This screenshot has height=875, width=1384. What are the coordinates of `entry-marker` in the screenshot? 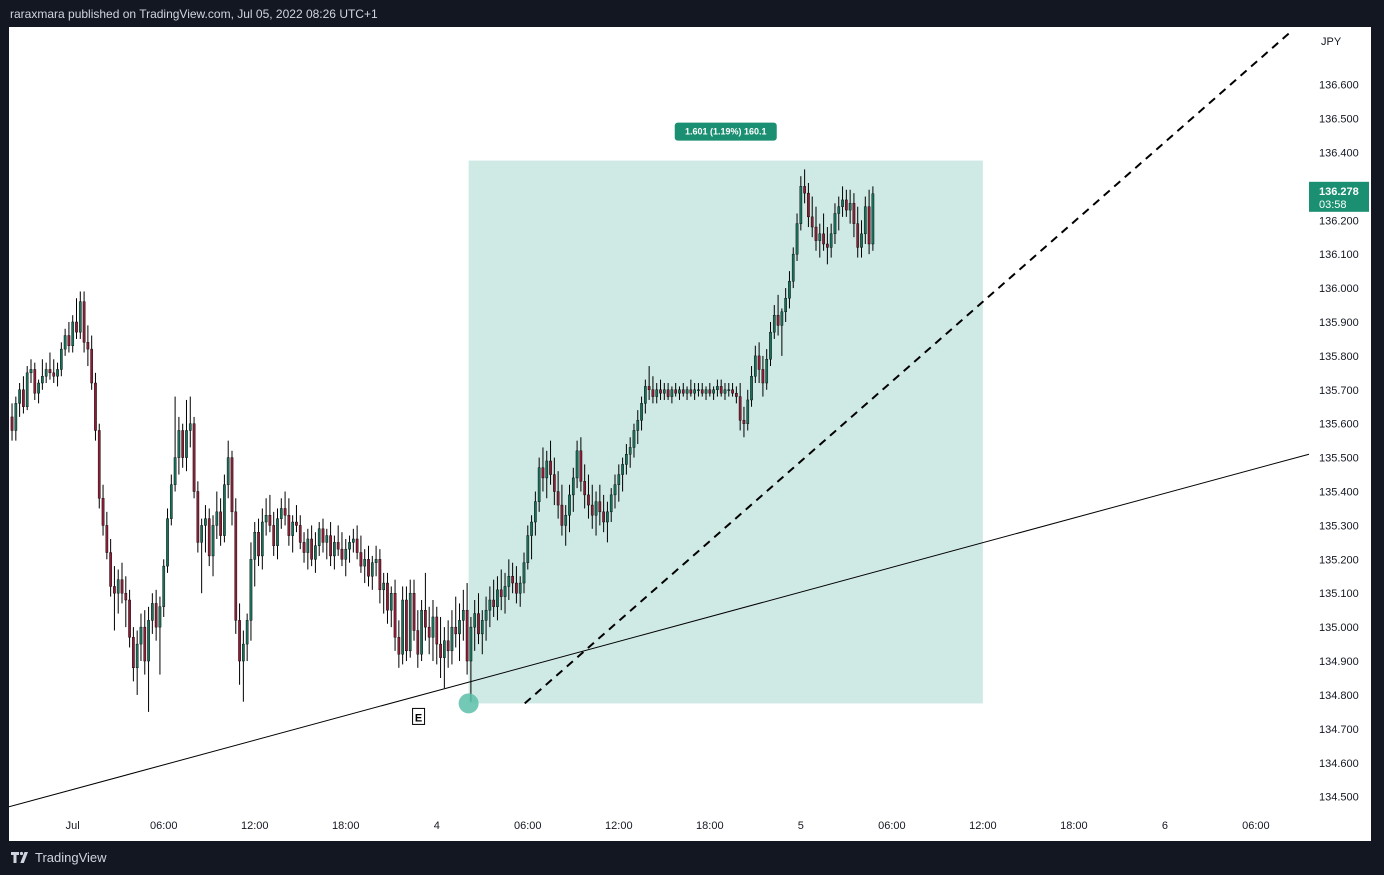 It's located at (468, 703).